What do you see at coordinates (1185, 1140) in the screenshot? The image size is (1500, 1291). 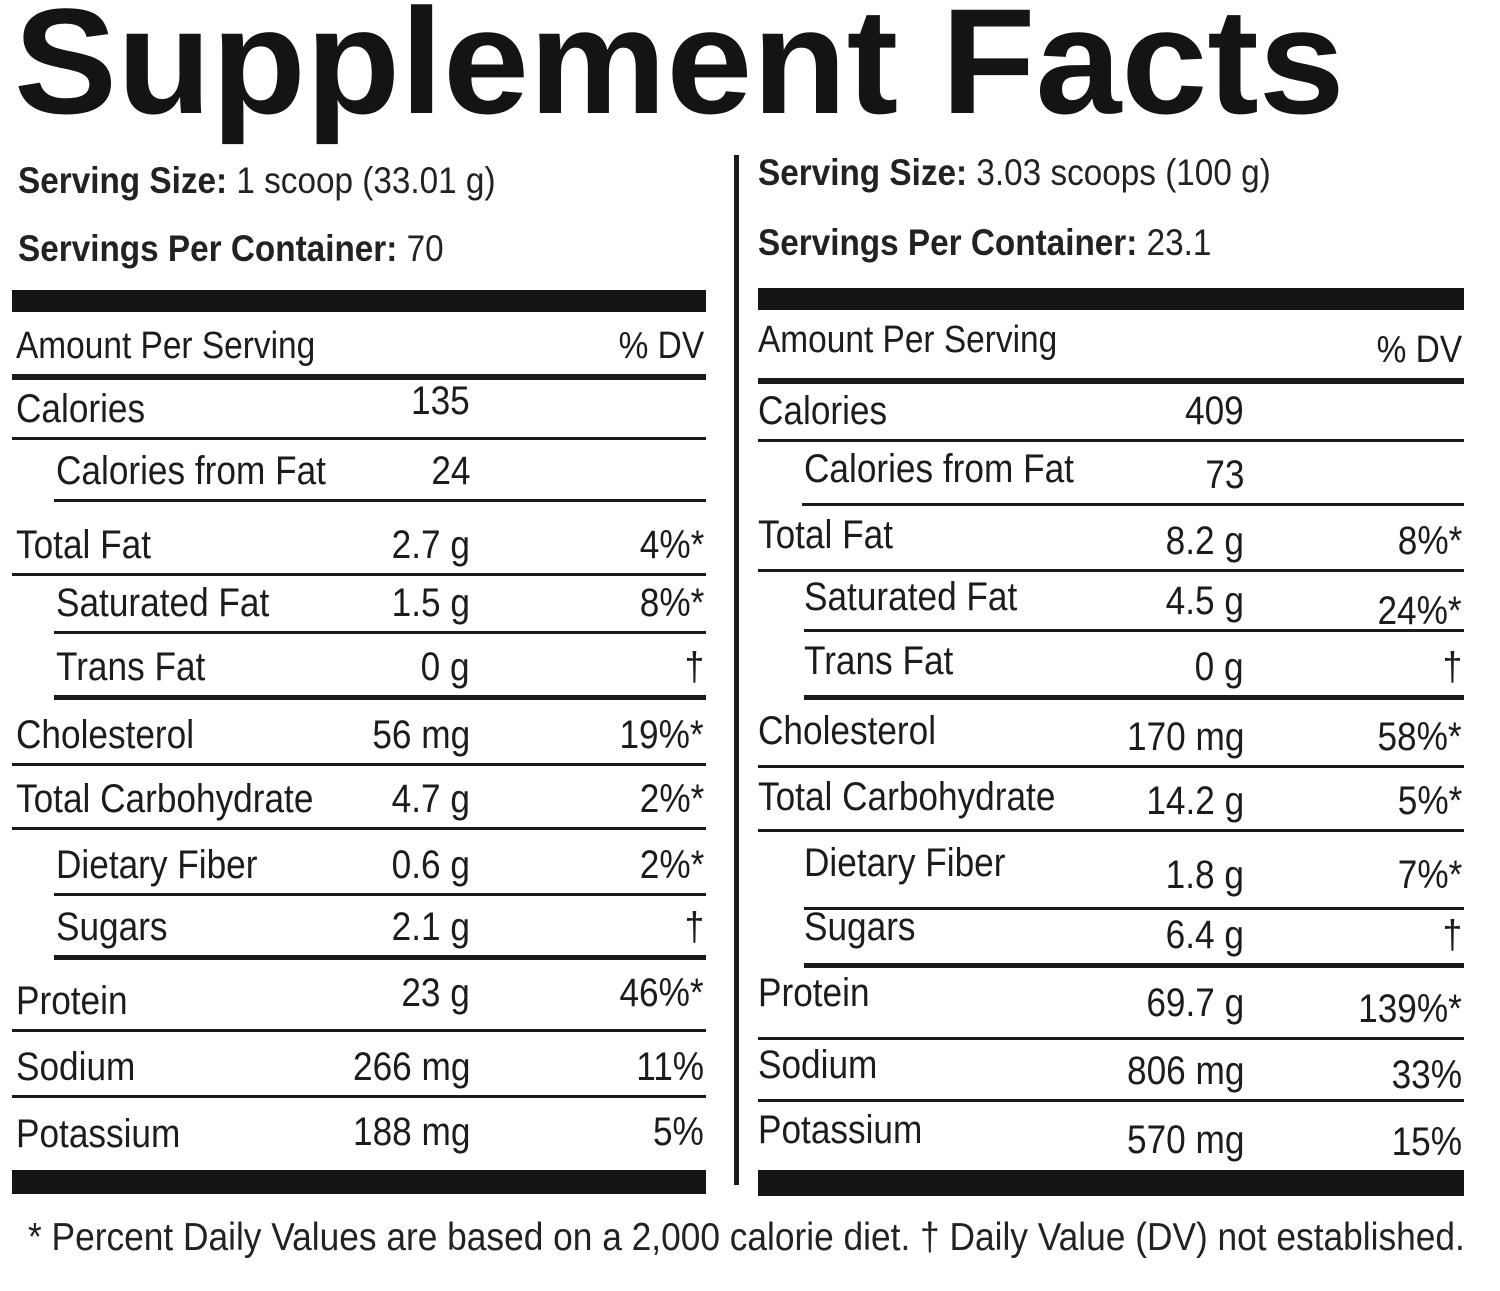 I see `nutrient-amount: 570 mg` at bounding box center [1185, 1140].